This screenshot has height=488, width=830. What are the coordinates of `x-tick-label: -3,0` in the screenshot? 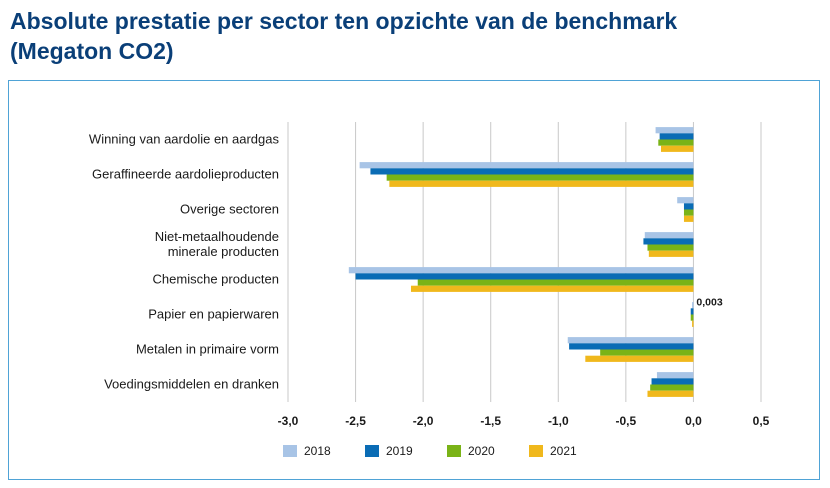 It's located at (288, 421).